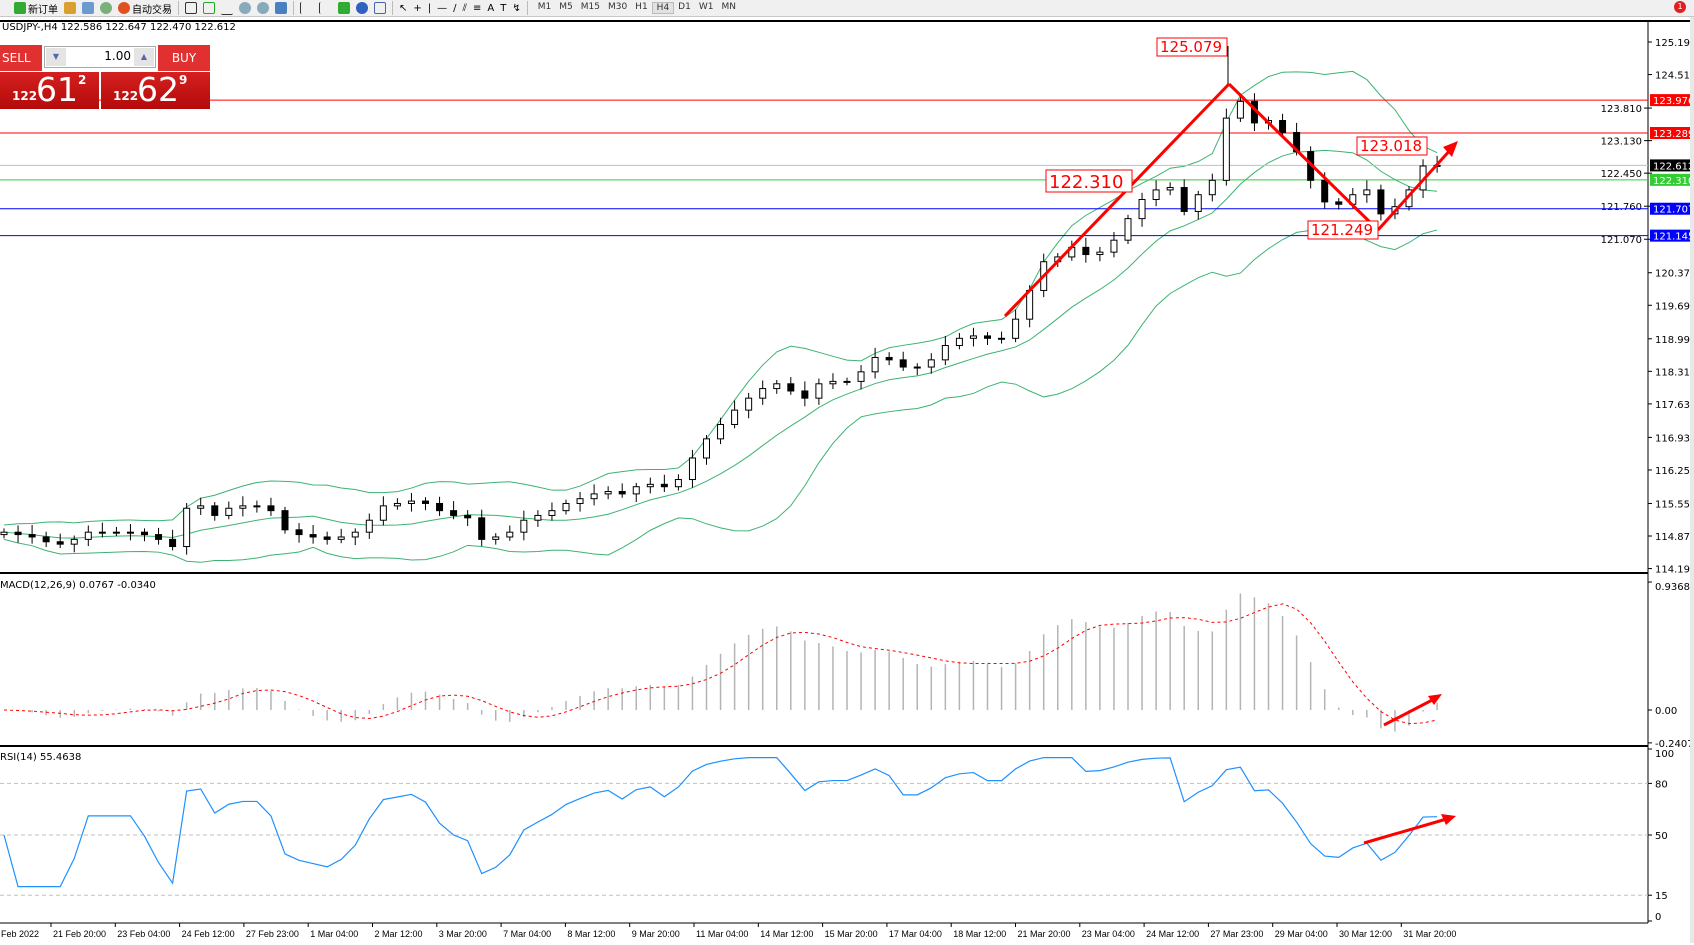 This screenshot has height=945, width=1694. Describe the element at coordinates (663, 8) in the screenshot. I see `timeframe-h4: H4` at that location.